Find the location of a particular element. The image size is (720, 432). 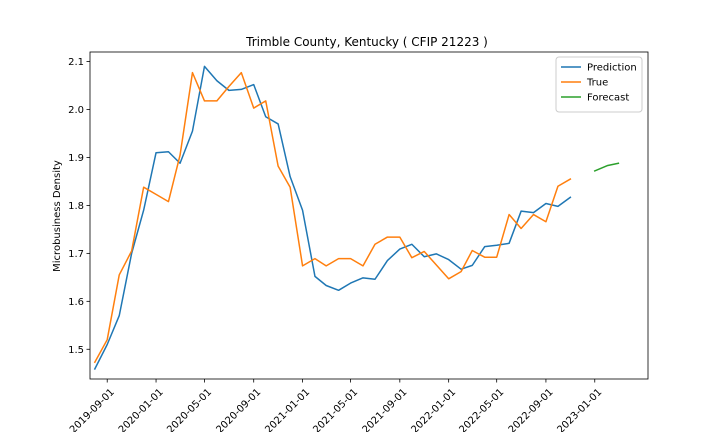

legend-label-prediction: Prediction is located at coordinates (612, 68).